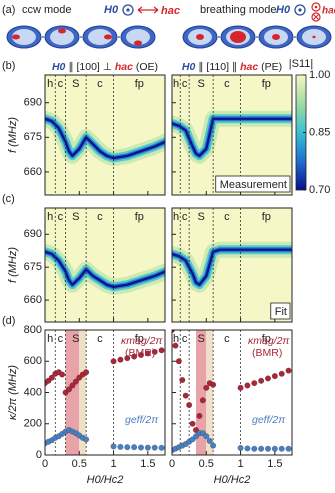 The image size is (335, 493). What do you see at coordinates (301, 64) in the screenshot?
I see `colorbar-label: |S11|` at bounding box center [301, 64].